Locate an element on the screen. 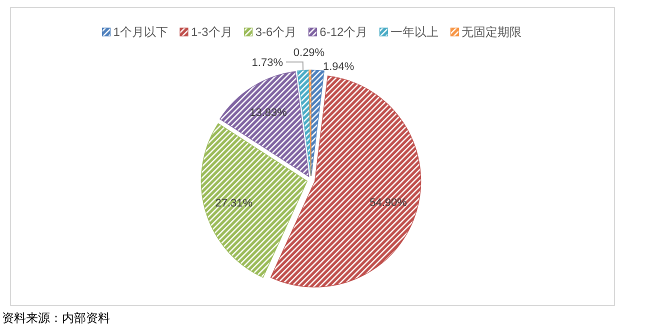 This screenshot has width=651, height=332. legend-label: 一年以上 is located at coordinates (414, 32).